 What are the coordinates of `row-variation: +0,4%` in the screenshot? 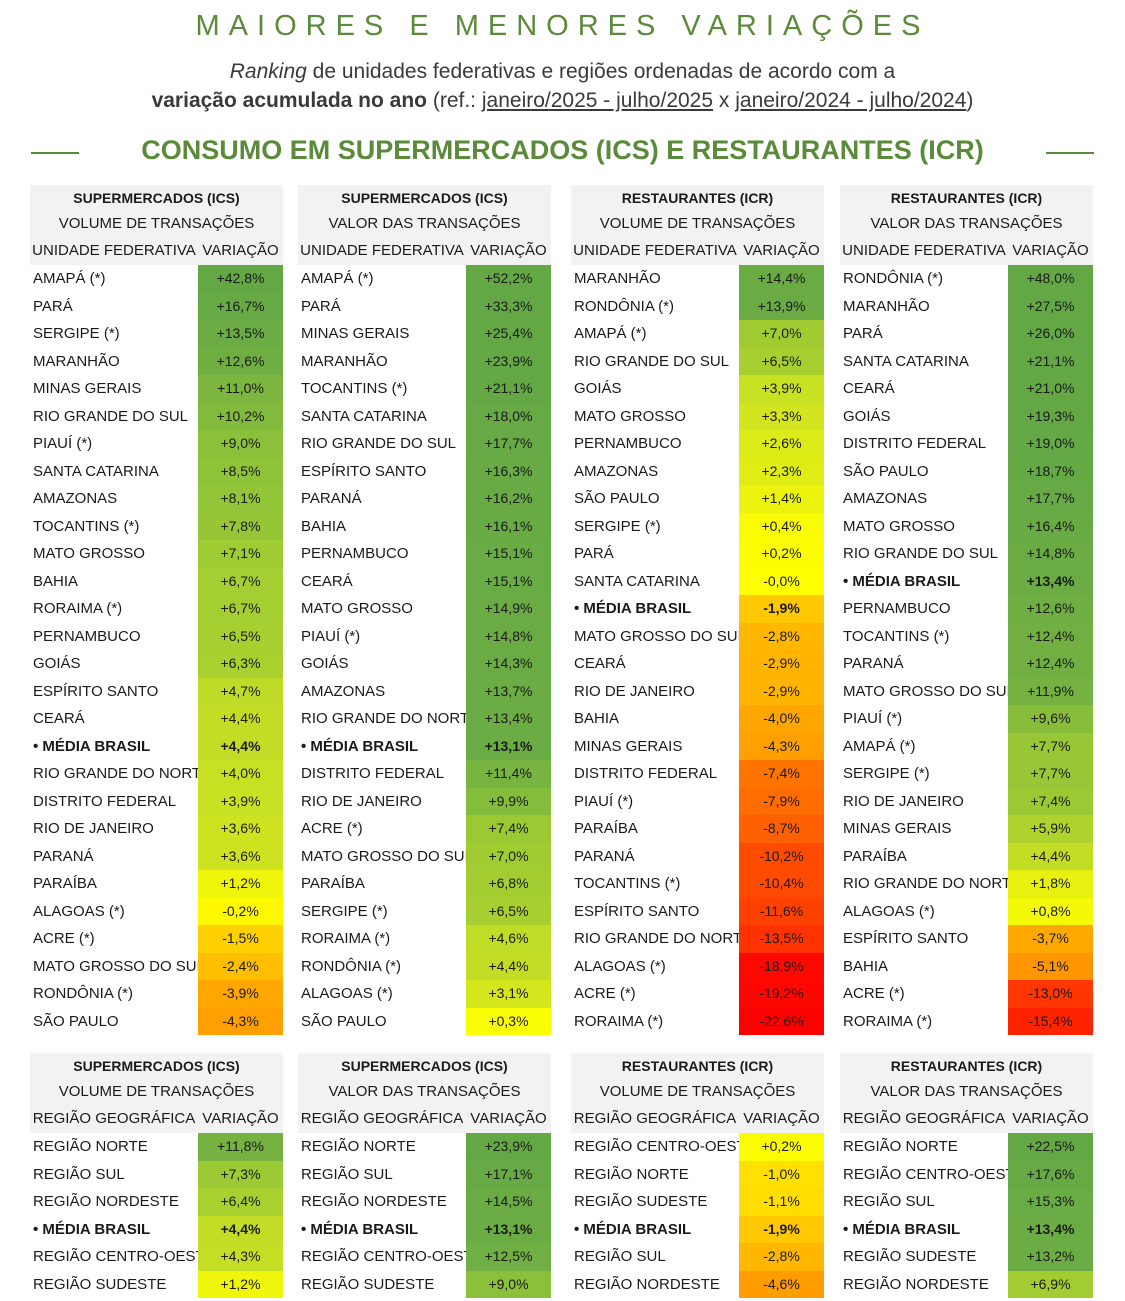 It's located at (781, 526).